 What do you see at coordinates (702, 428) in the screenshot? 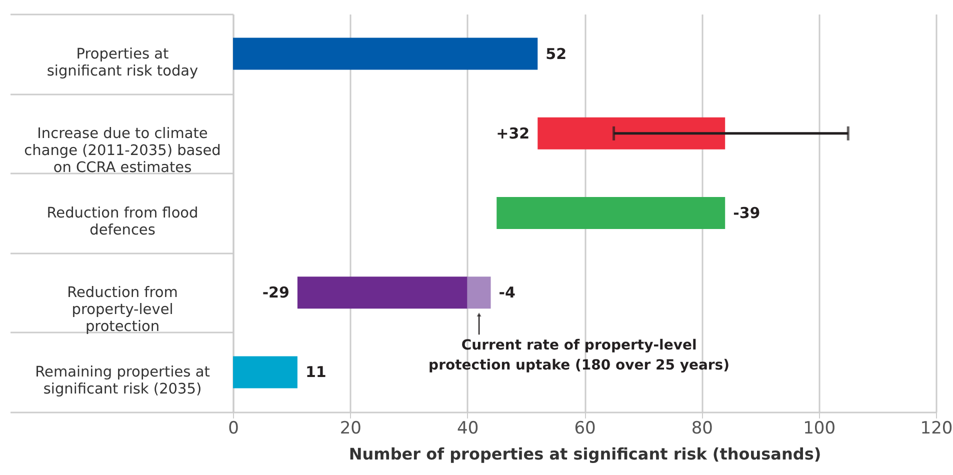
I see `x-tick-label: 80` at bounding box center [702, 428].